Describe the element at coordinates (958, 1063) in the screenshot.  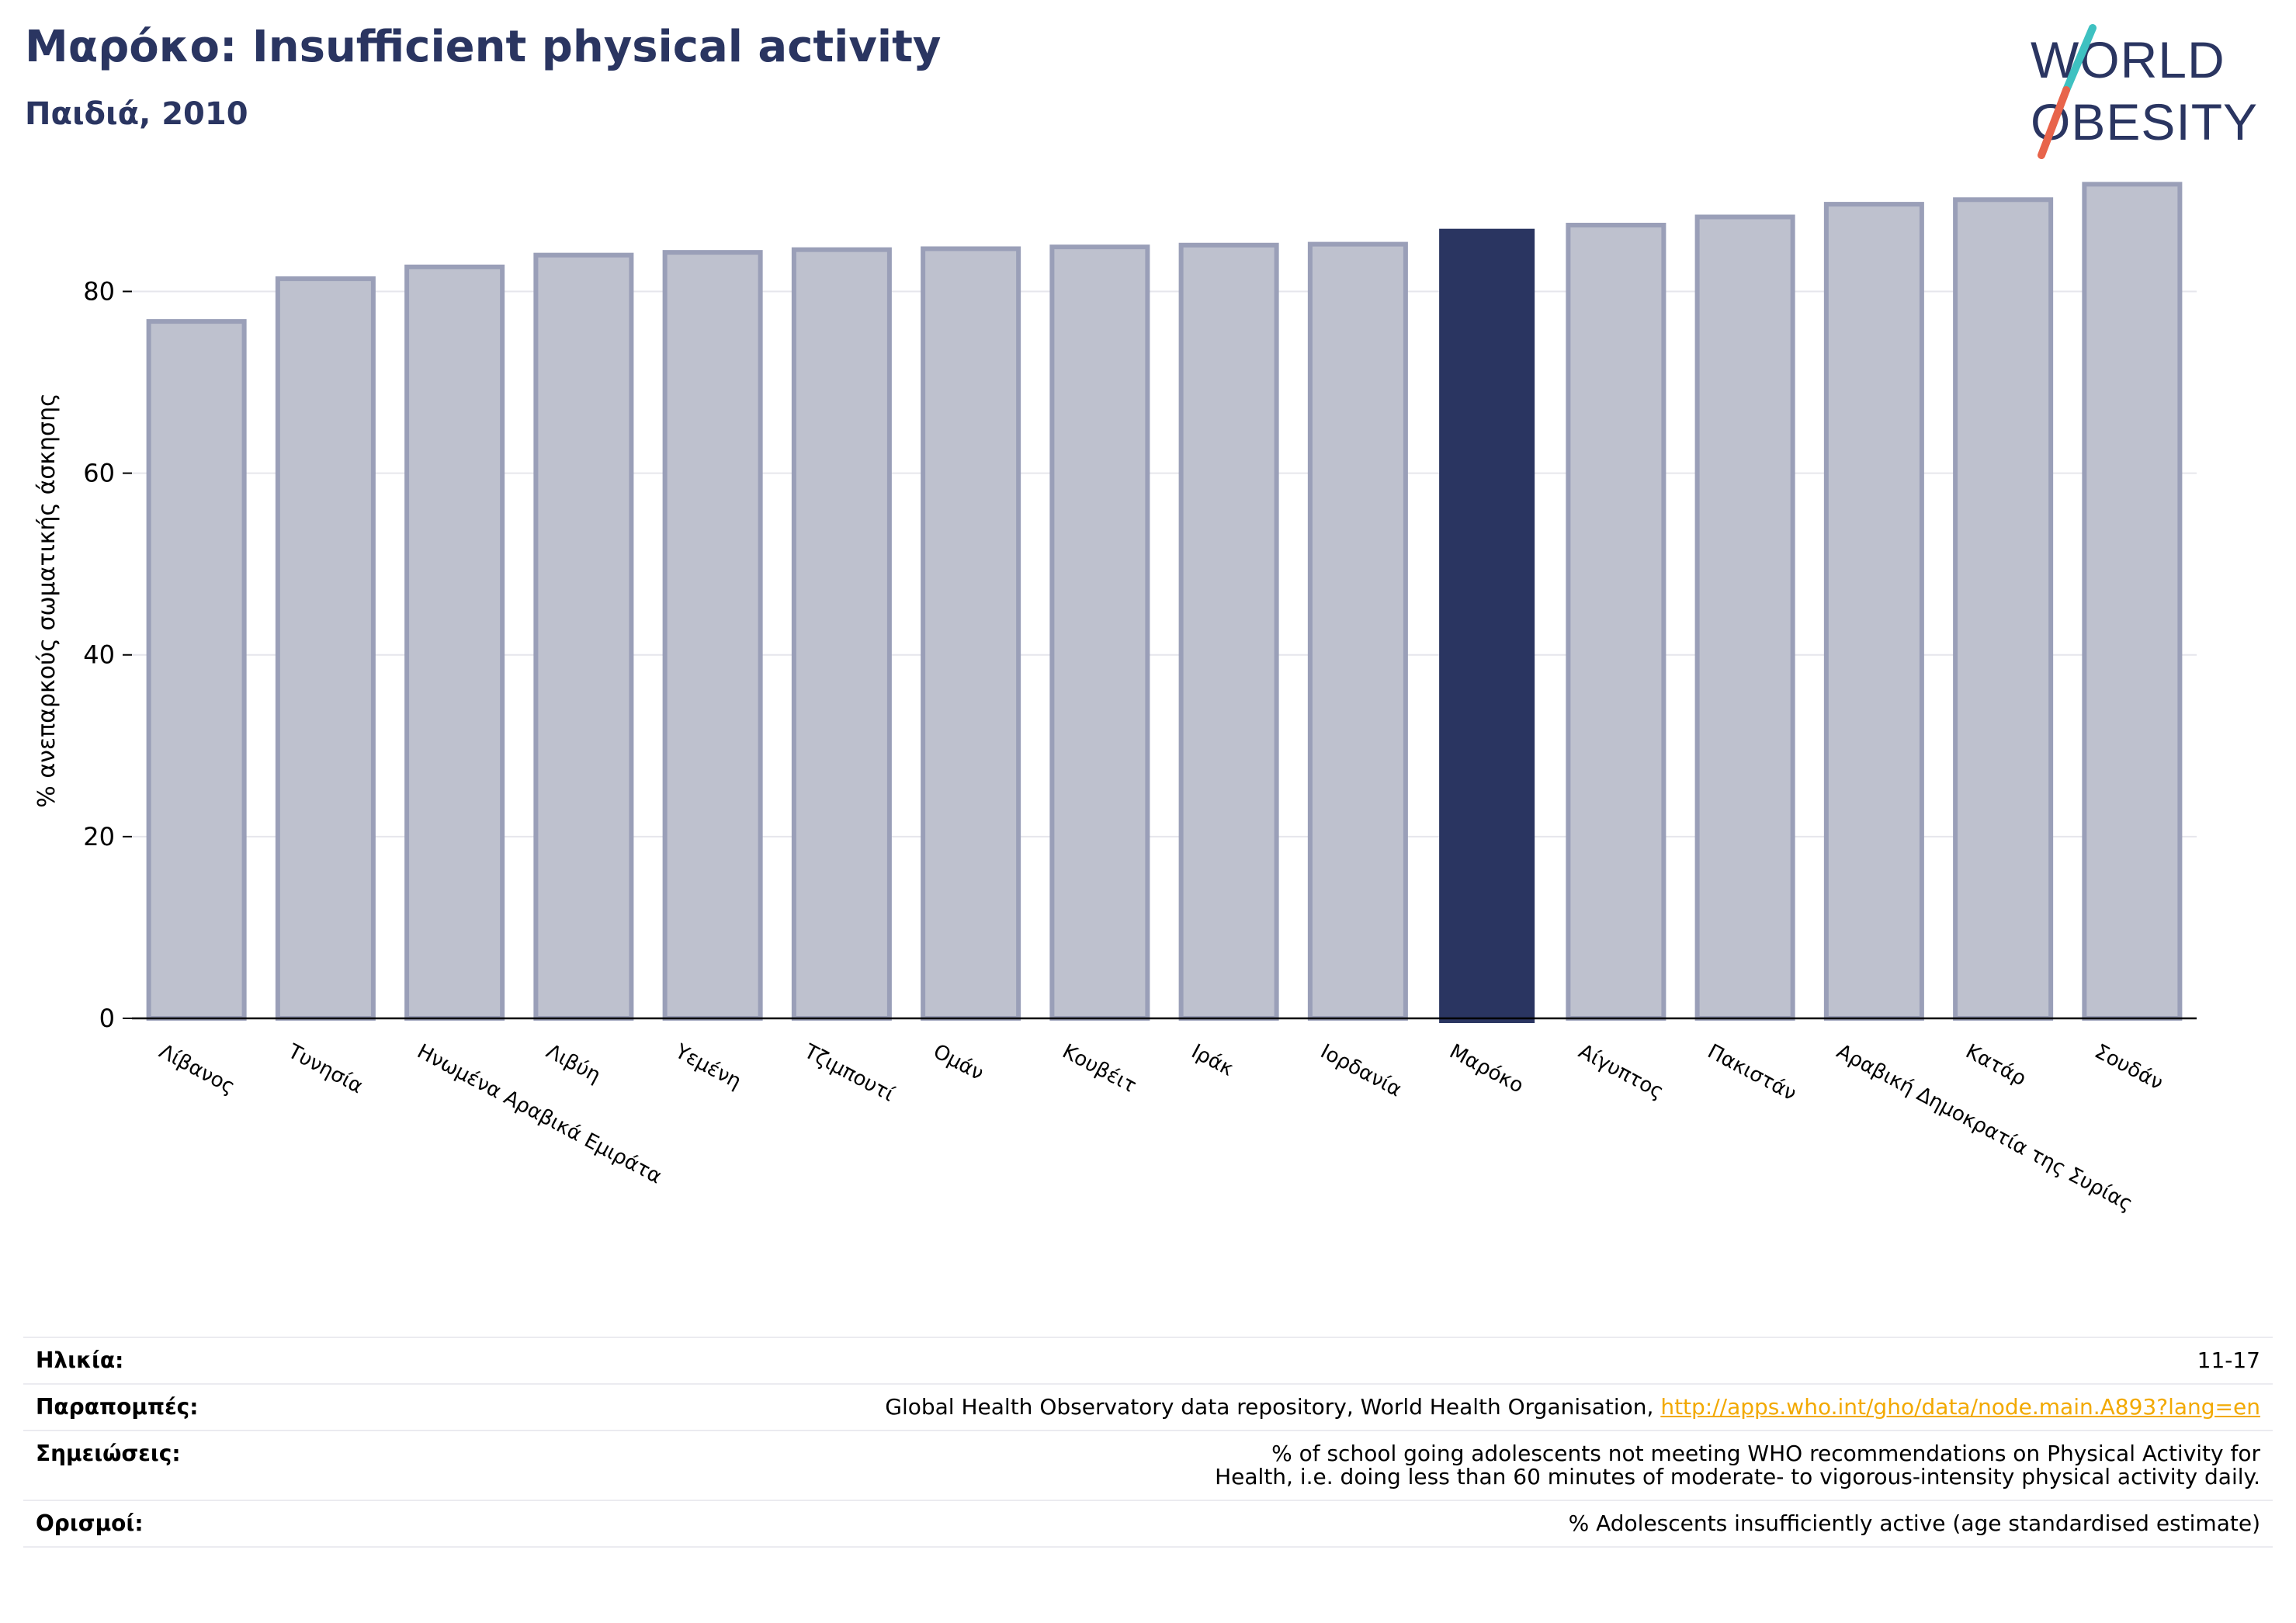
I see `x-tick-label: Ομάν` at that location.